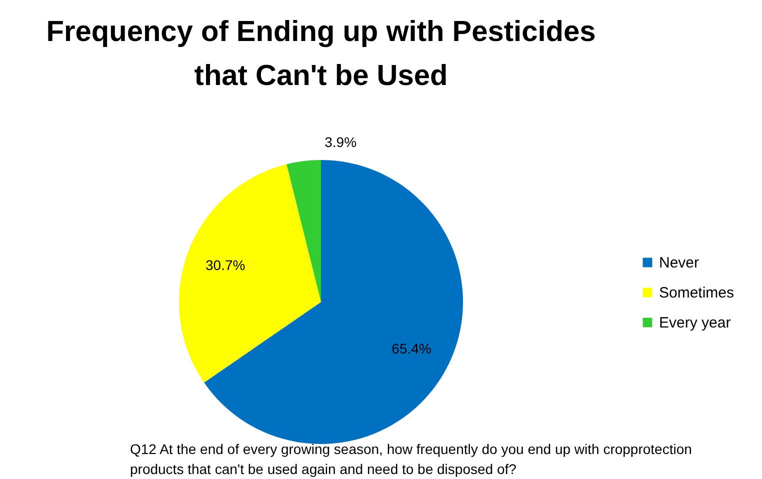 The image size is (762, 479). Describe the element at coordinates (412, 348) in the screenshot. I see `data-label: 65.4%` at that location.